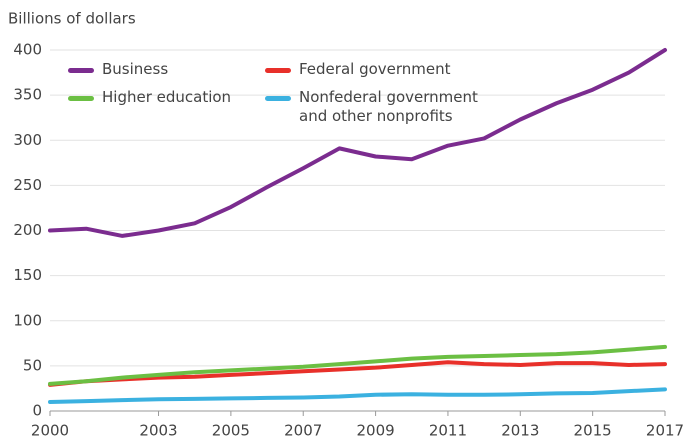 The height and width of the screenshot is (440, 683). I want to click on axis-label: Billions of dollars, so click(72, 19).